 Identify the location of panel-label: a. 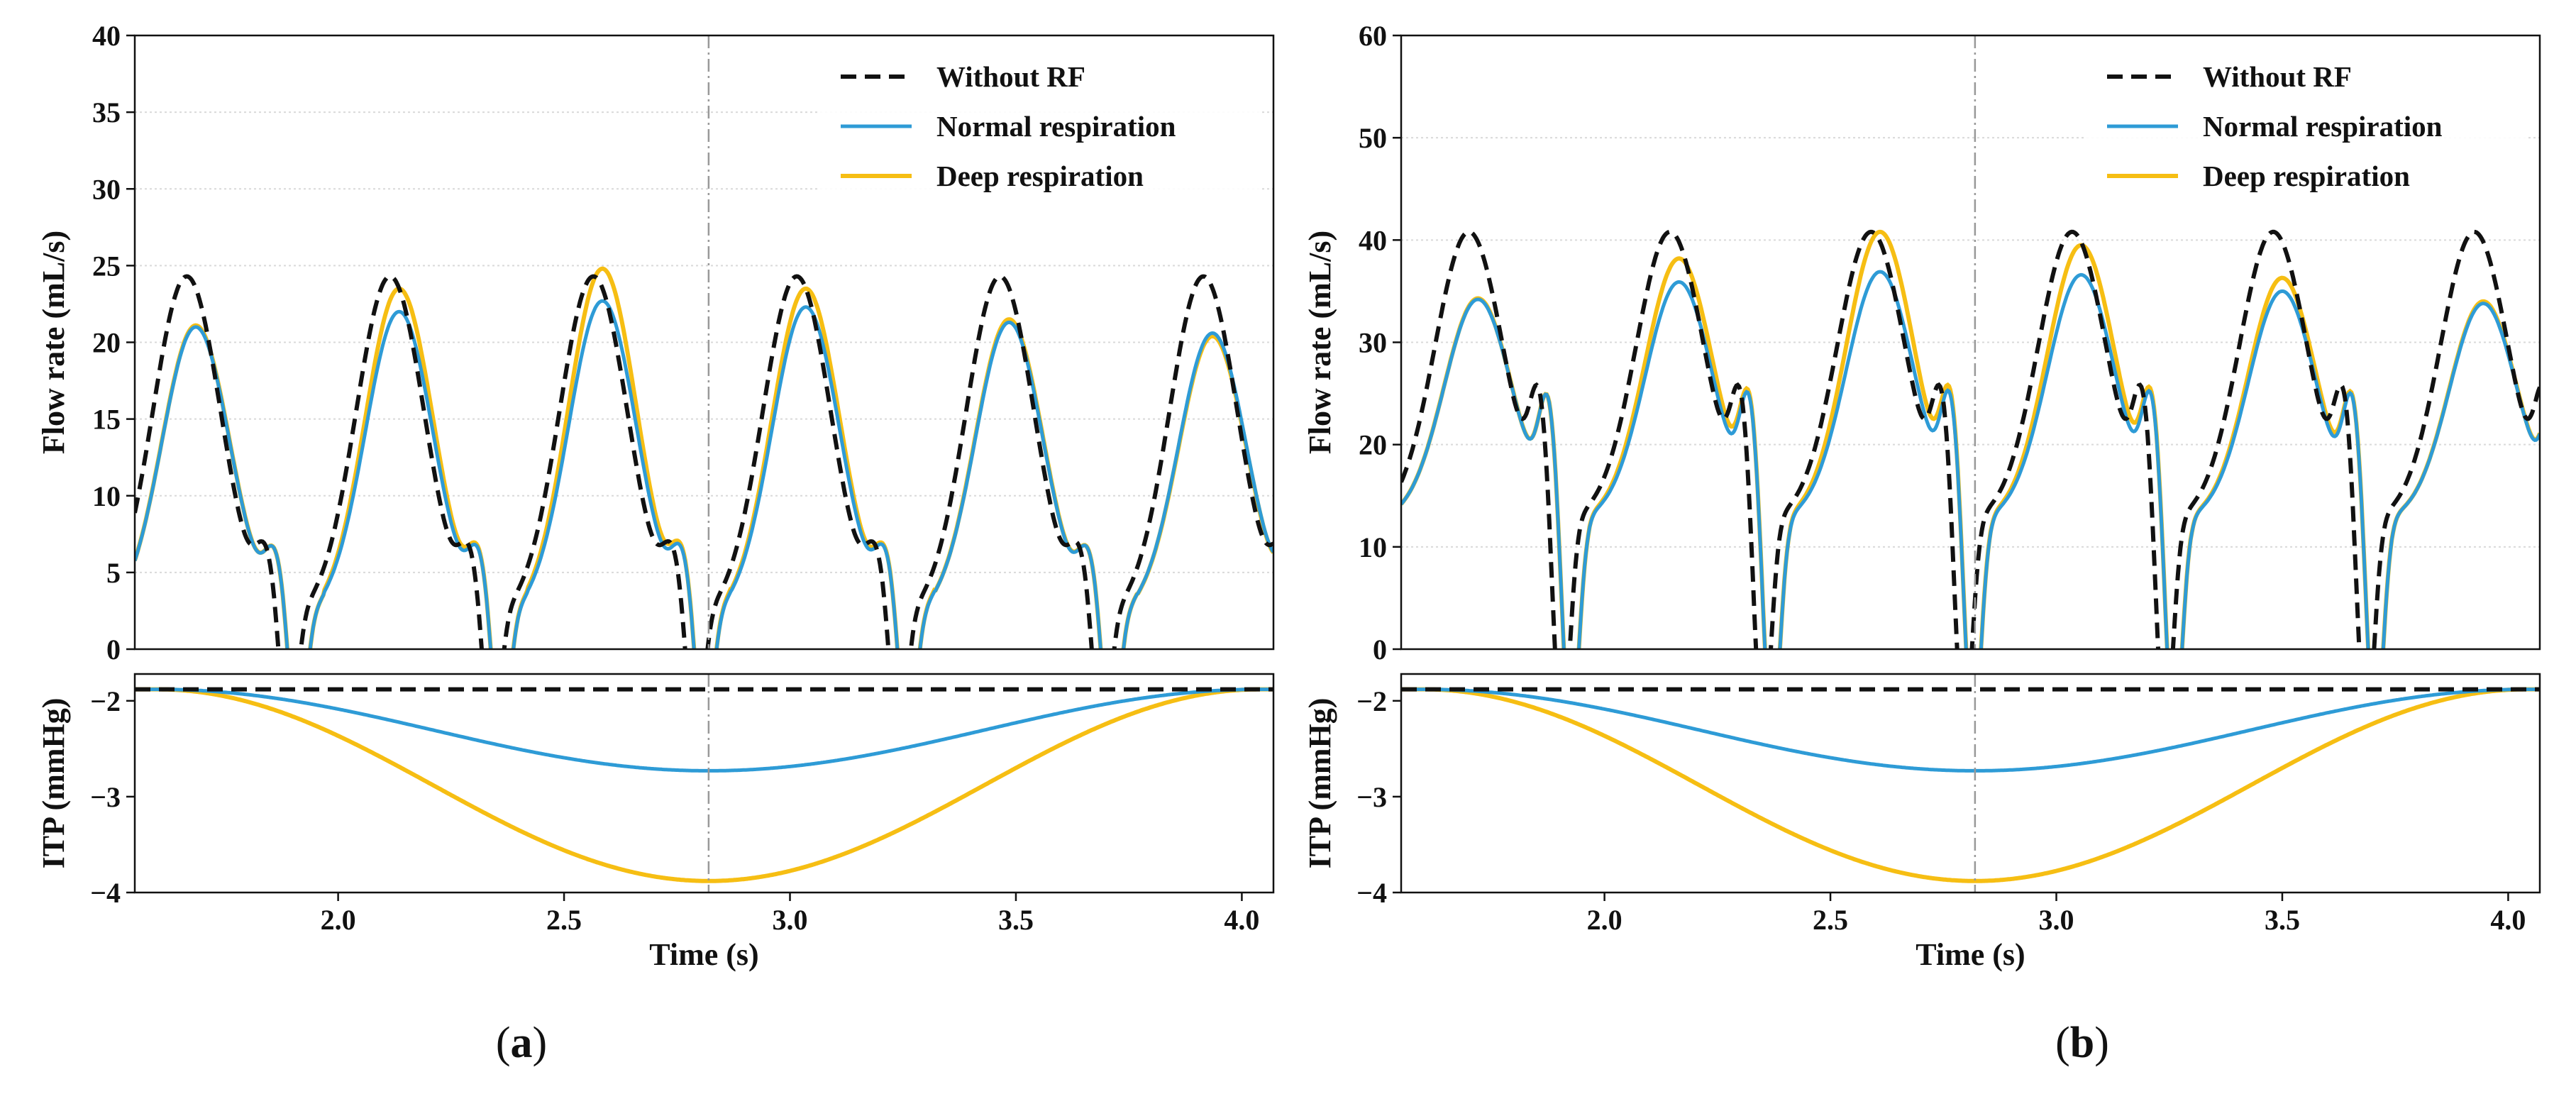
(522, 1043).